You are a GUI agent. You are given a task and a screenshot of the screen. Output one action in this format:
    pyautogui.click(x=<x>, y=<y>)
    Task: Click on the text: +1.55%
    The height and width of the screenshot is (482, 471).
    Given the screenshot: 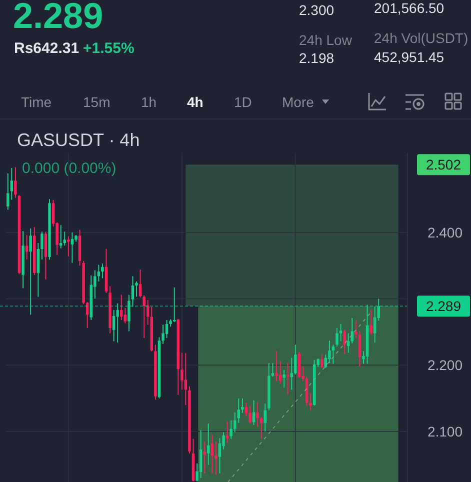 What is the action you would take?
    pyautogui.click(x=108, y=48)
    